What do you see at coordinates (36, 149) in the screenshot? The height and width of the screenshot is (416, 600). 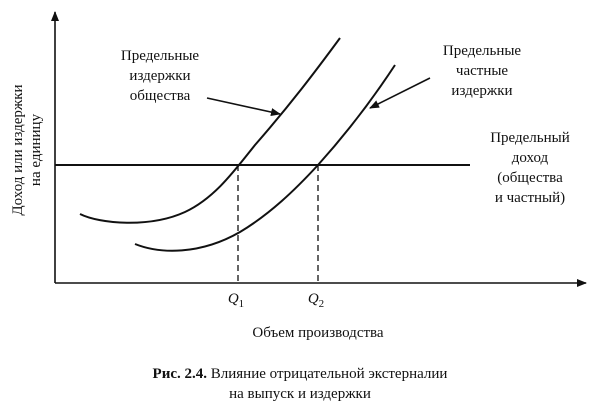 I see `y-label-line: на единицу` at bounding box center [36, 149].